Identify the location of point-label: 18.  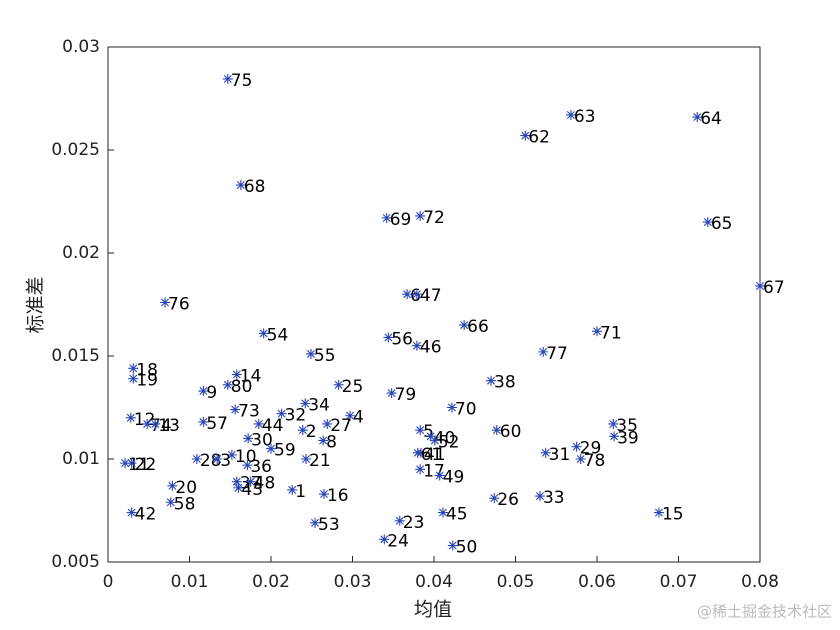
(147, 370).